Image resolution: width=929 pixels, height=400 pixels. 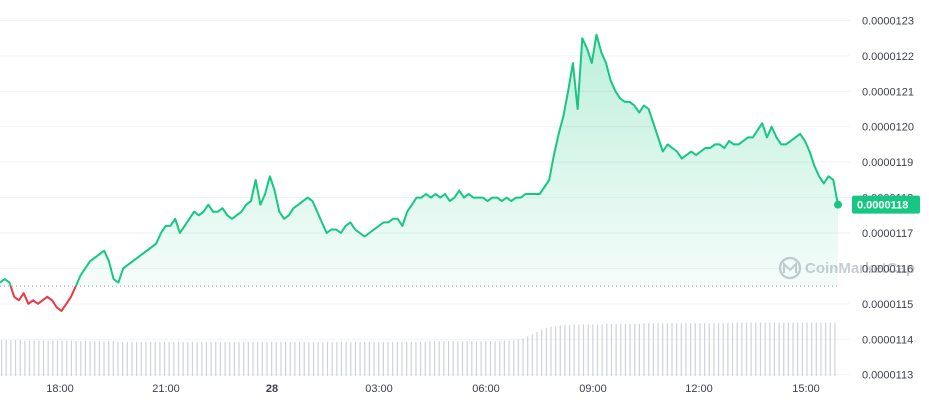 I want to click on y-tick-label: 0.0000116, so click(x=887, y=269).